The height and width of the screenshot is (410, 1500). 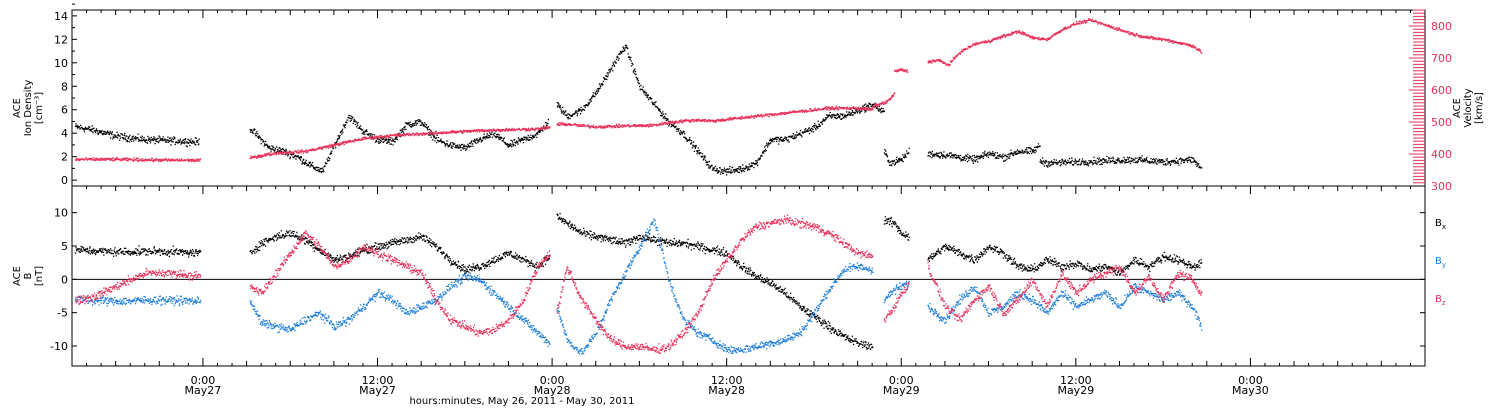 I want to click on density-tick-label: 0, so click(x=64, y=180).